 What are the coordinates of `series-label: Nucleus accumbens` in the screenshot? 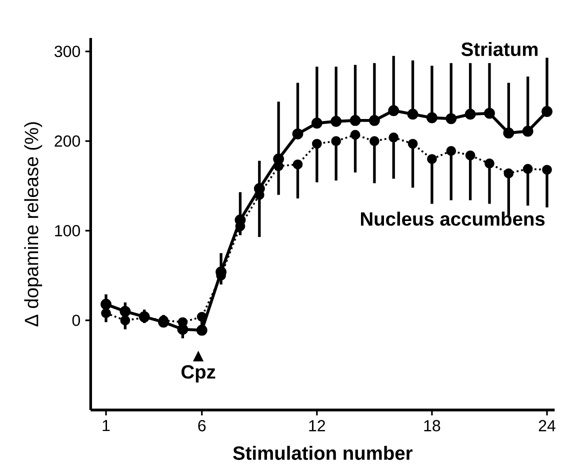 It's located at (453, 219).